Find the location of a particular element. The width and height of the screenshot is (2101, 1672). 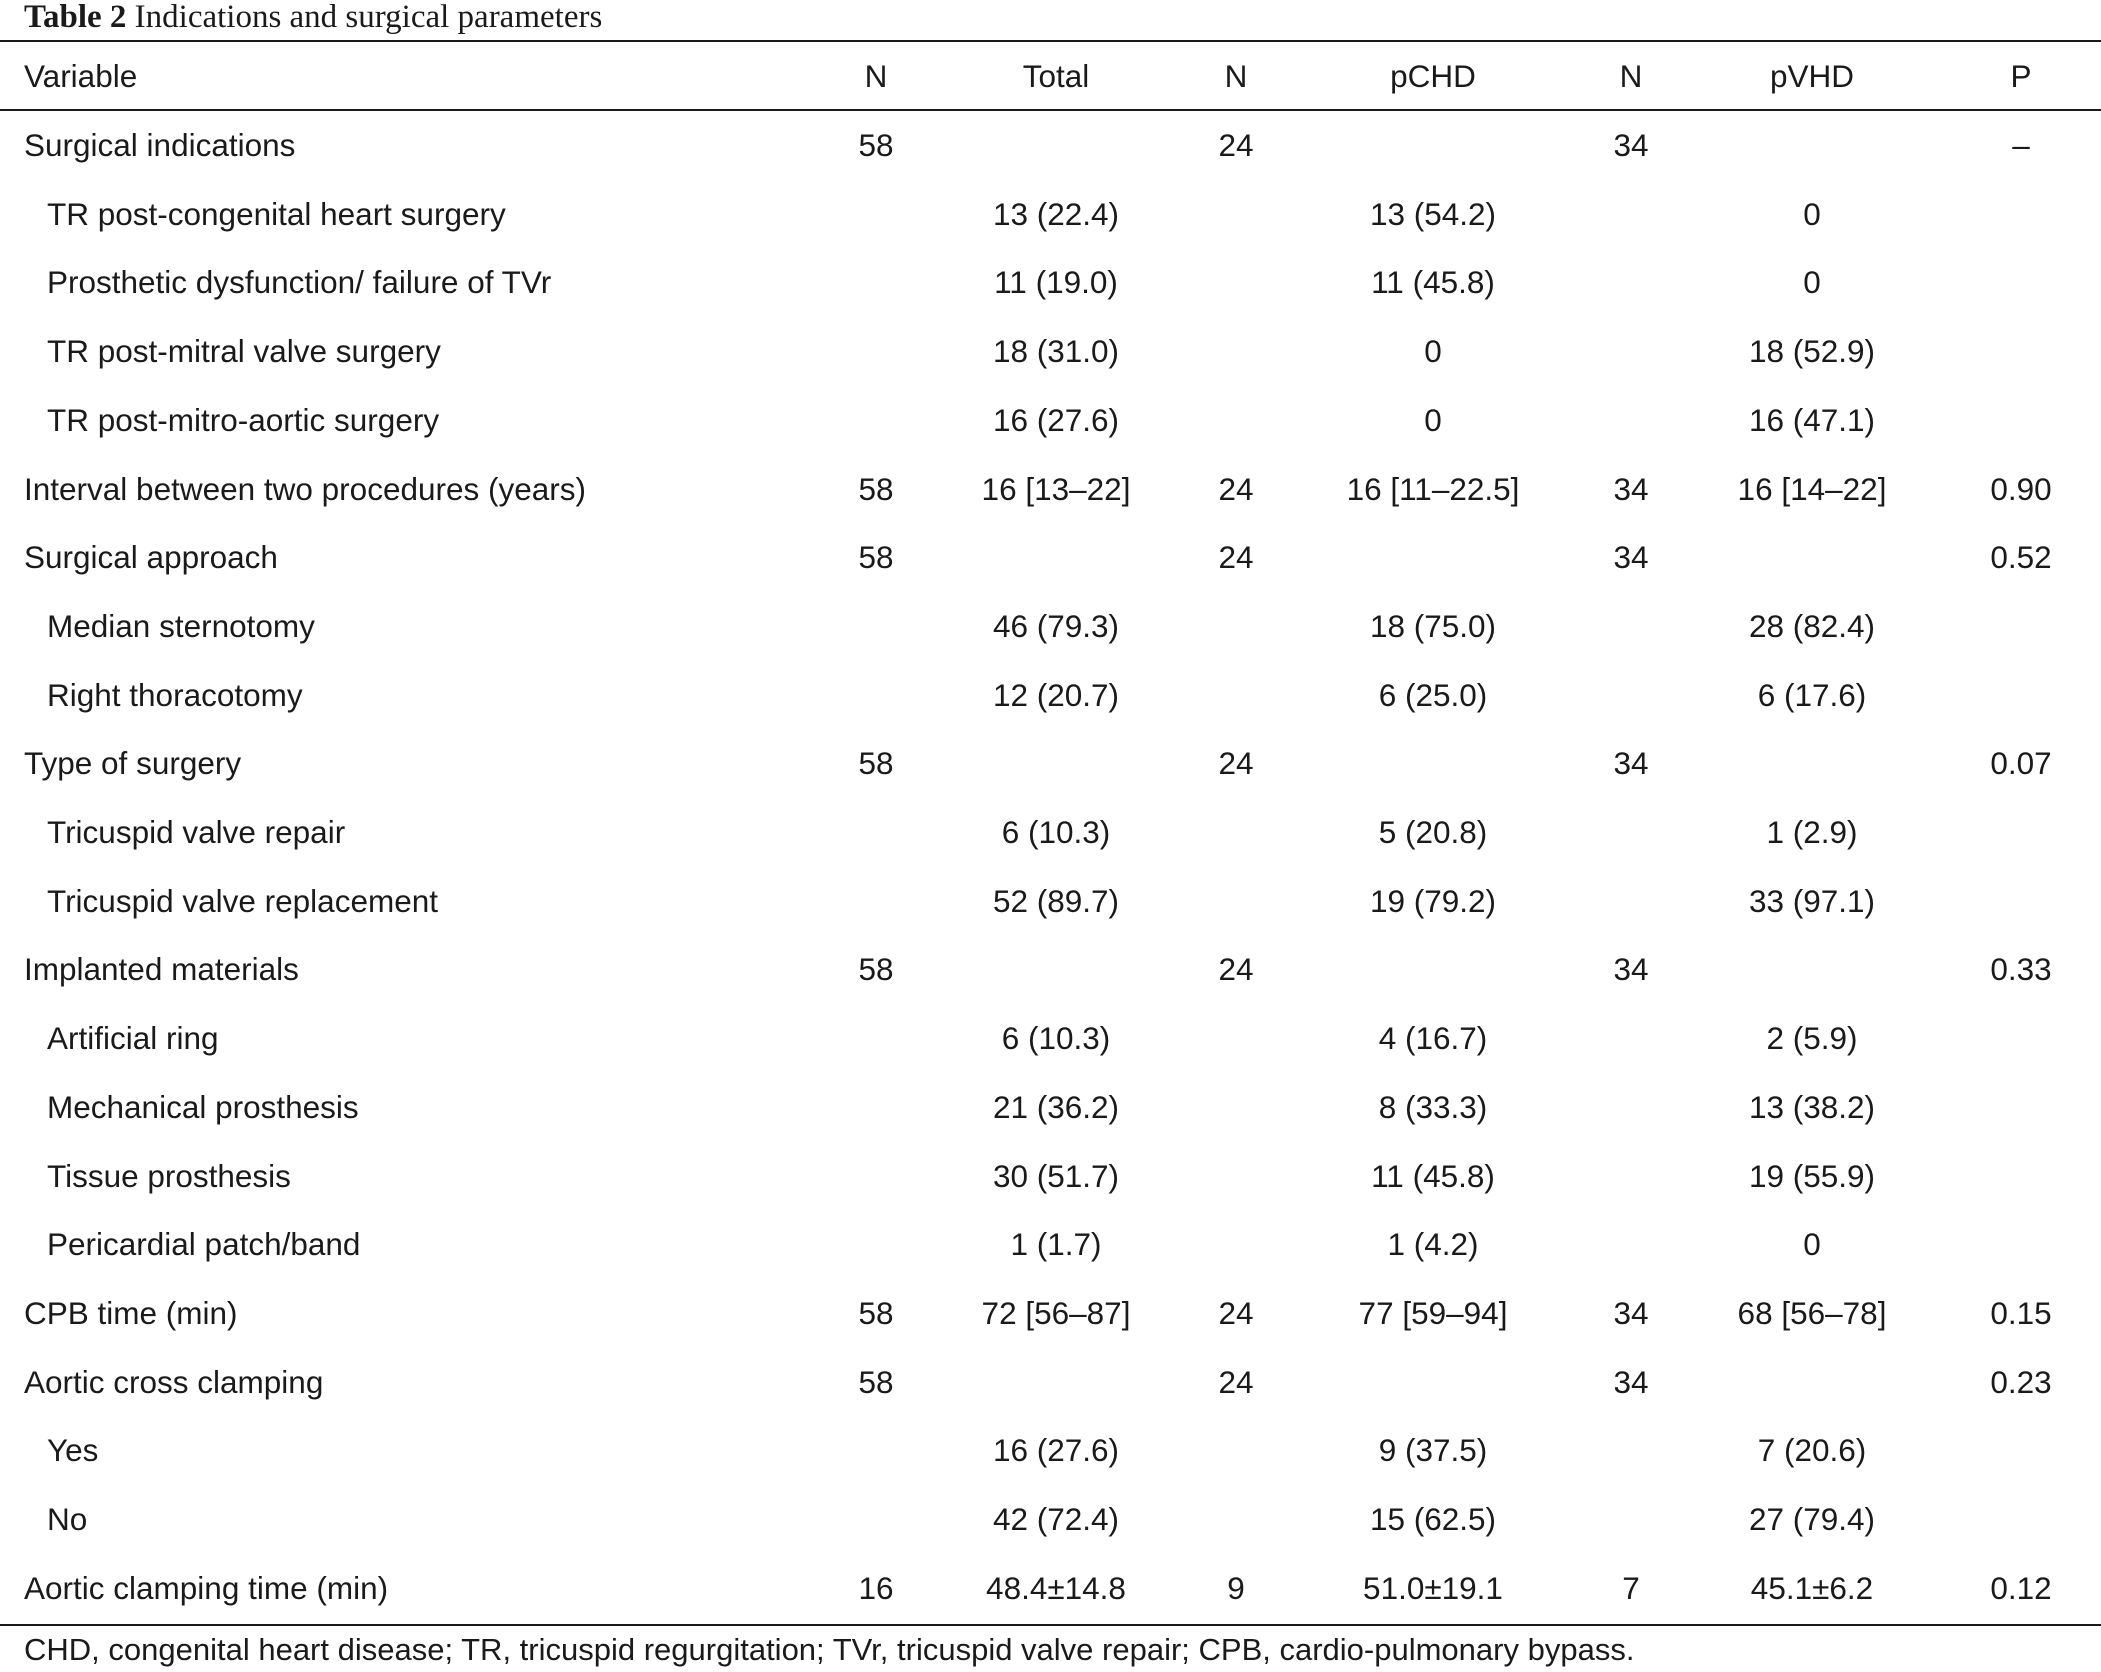

cell-variable: Tissue prosthesis is located at coordinates (169, 1175).